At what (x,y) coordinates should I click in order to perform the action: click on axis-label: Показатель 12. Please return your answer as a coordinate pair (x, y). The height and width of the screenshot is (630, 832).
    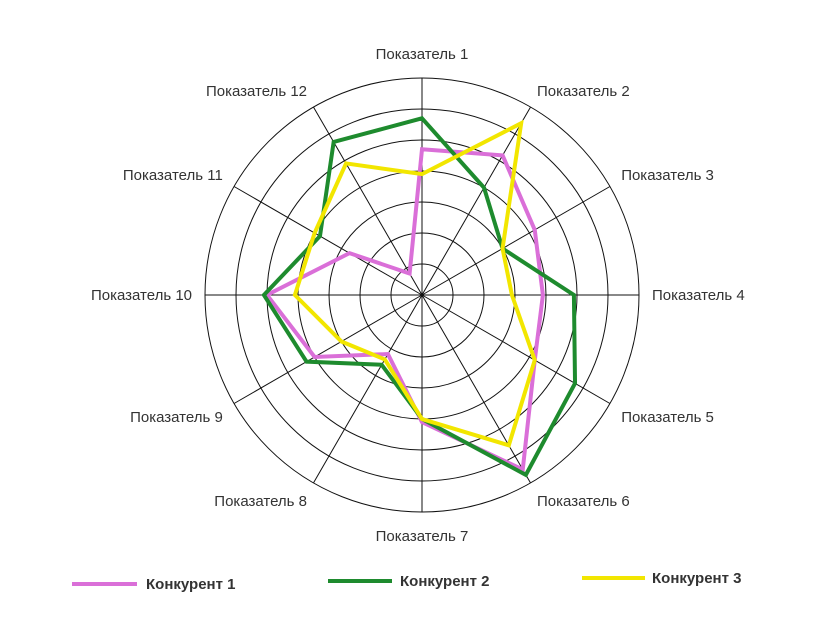
    Looking at the image, I should click on (256, 91).